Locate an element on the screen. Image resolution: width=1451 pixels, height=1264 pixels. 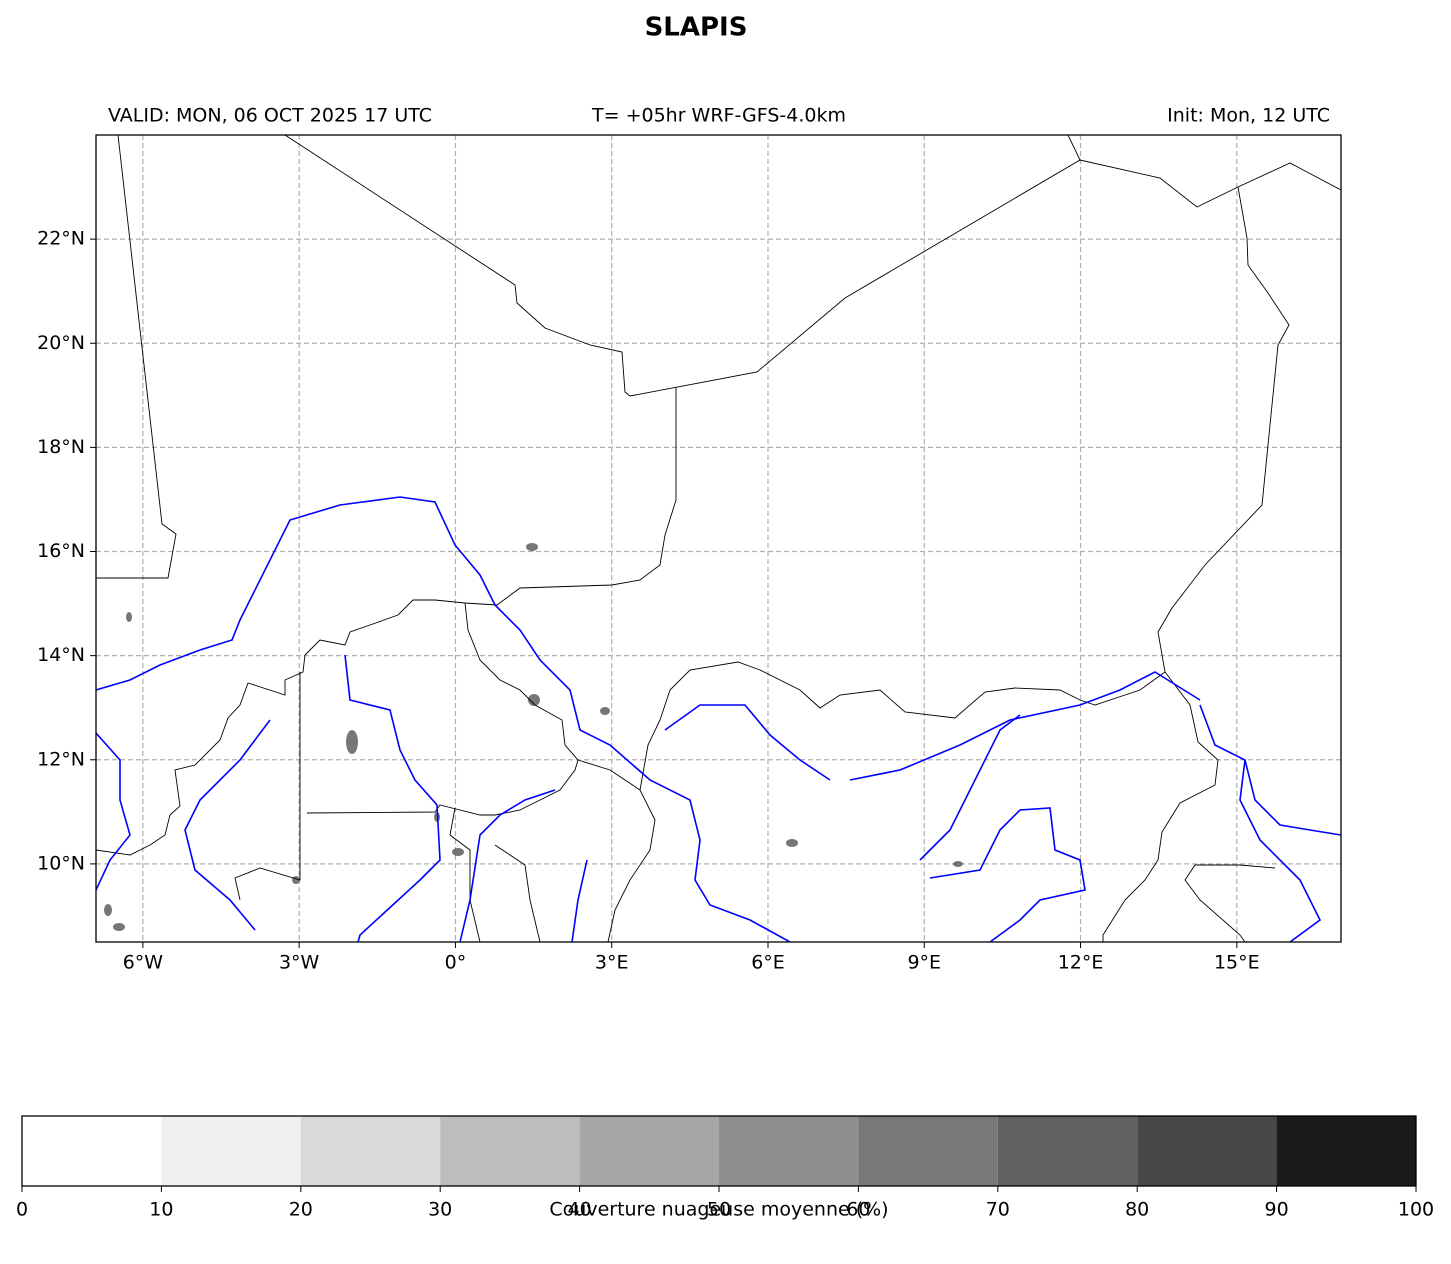
colorbar-tick-label: 20 is located at coordinates (301, 1210).